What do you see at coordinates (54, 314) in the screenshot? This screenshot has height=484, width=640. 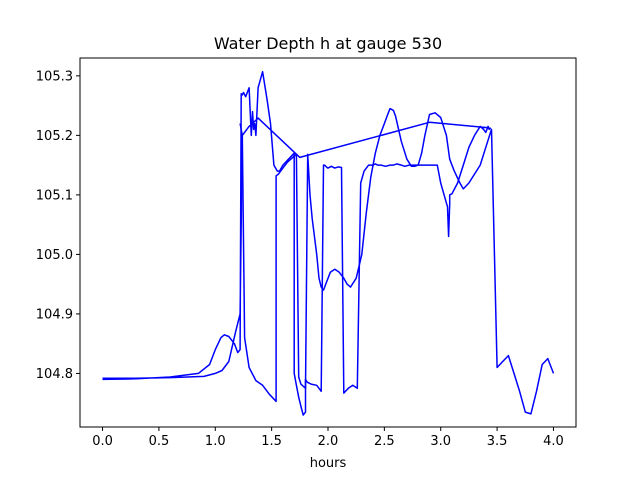 I see `y-tick-label: 104.9` at bounding box center [54, 314].